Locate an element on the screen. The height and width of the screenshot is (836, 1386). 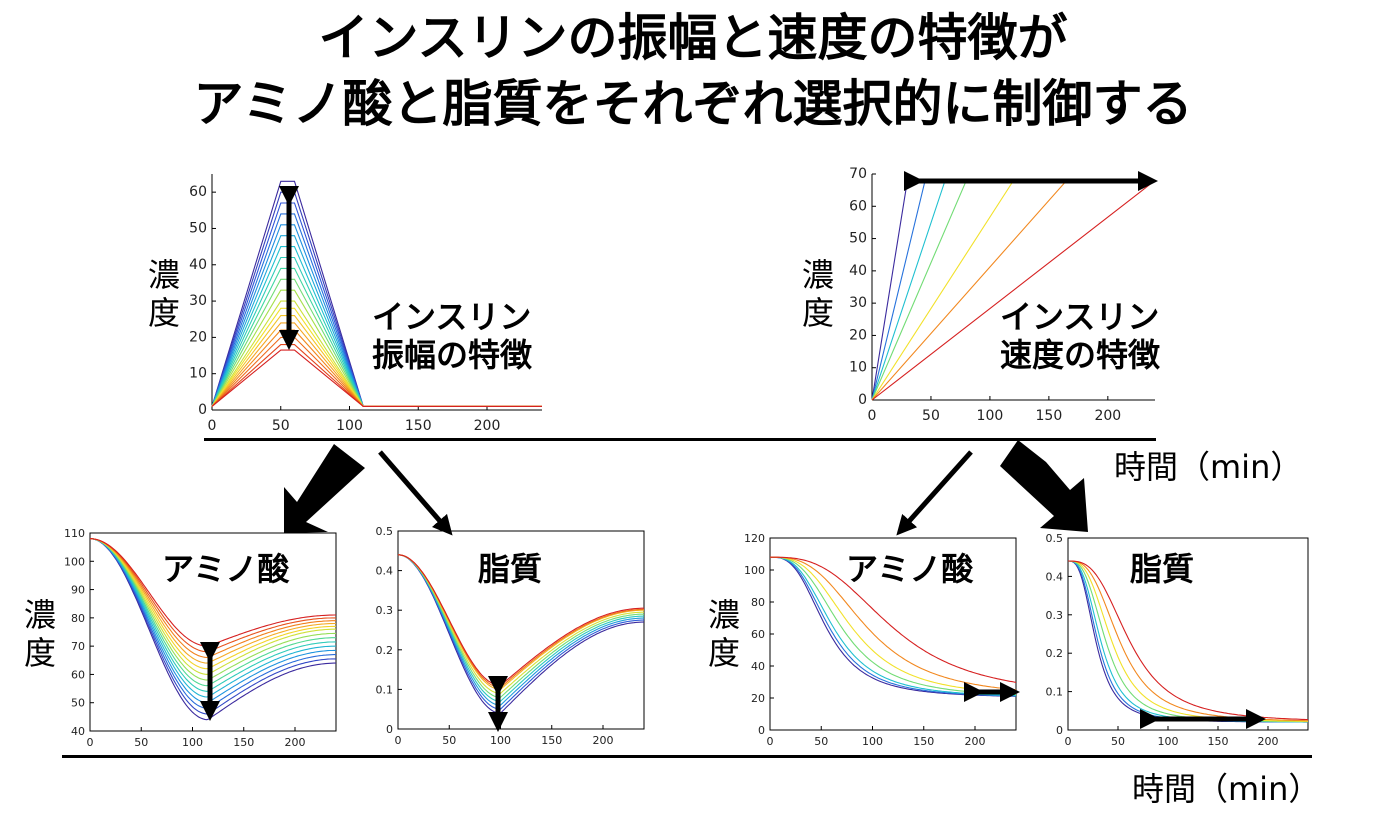
chart-label-amino-acid-speed: アミノ酸 is located at coordinates (910, 569).